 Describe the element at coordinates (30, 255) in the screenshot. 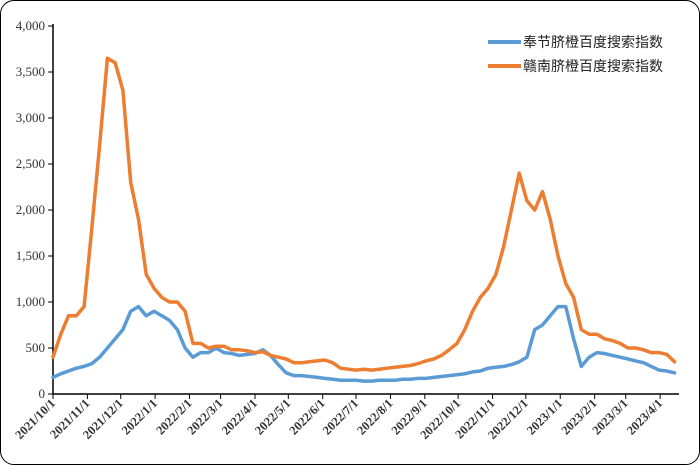

I see `y-tick-label: 1,500` at that location.